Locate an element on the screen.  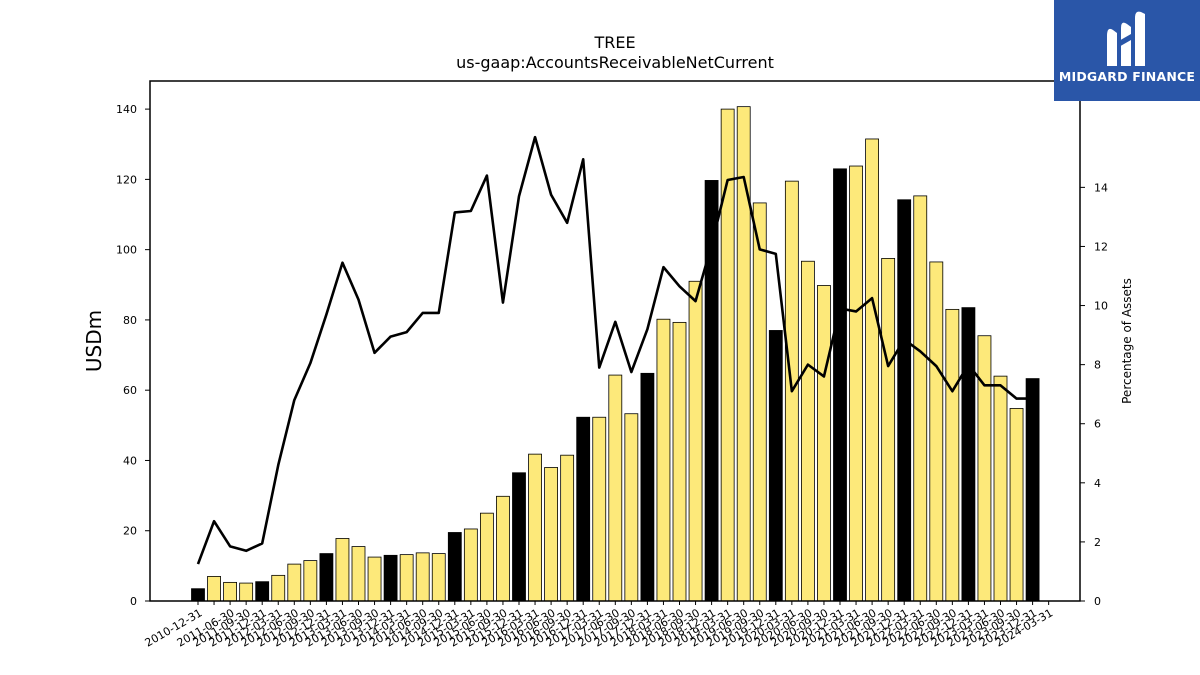
y-left-tick-label: 100 is located at coordinates (126, 250).